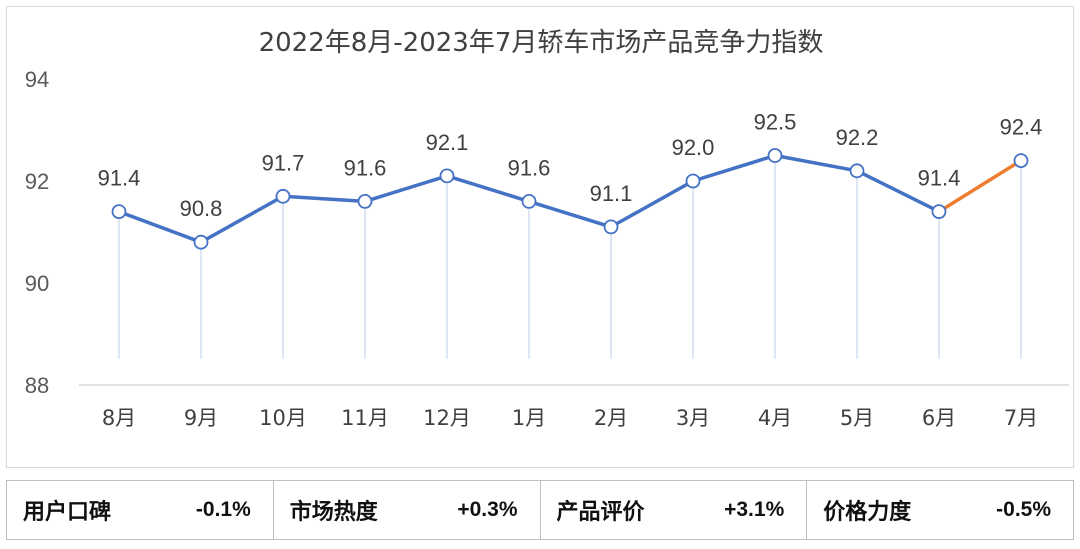  I want to click on metric-product-review: 产品评价 +3.1%, so click(674, 510).